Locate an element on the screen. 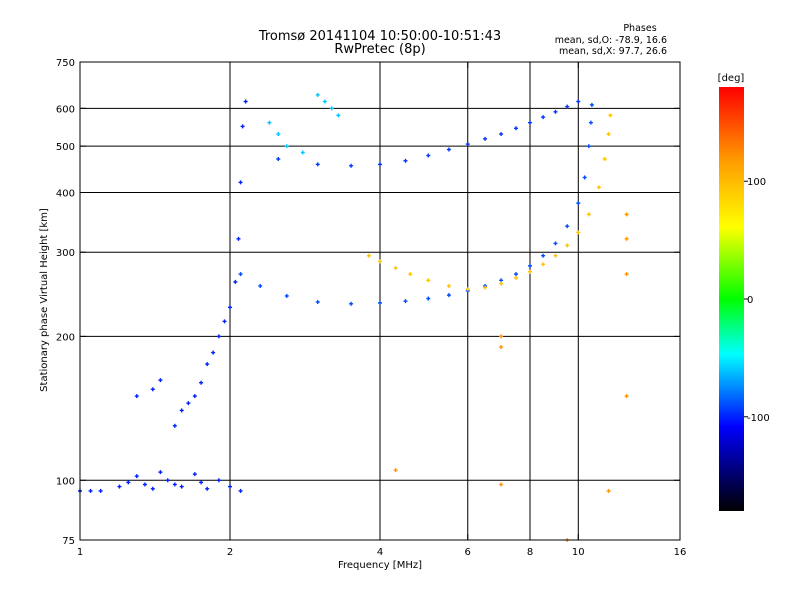 The height and width of the screenshot is (604, 800). colorbar-tick-label: -100 is located at coordinates (758, 418).